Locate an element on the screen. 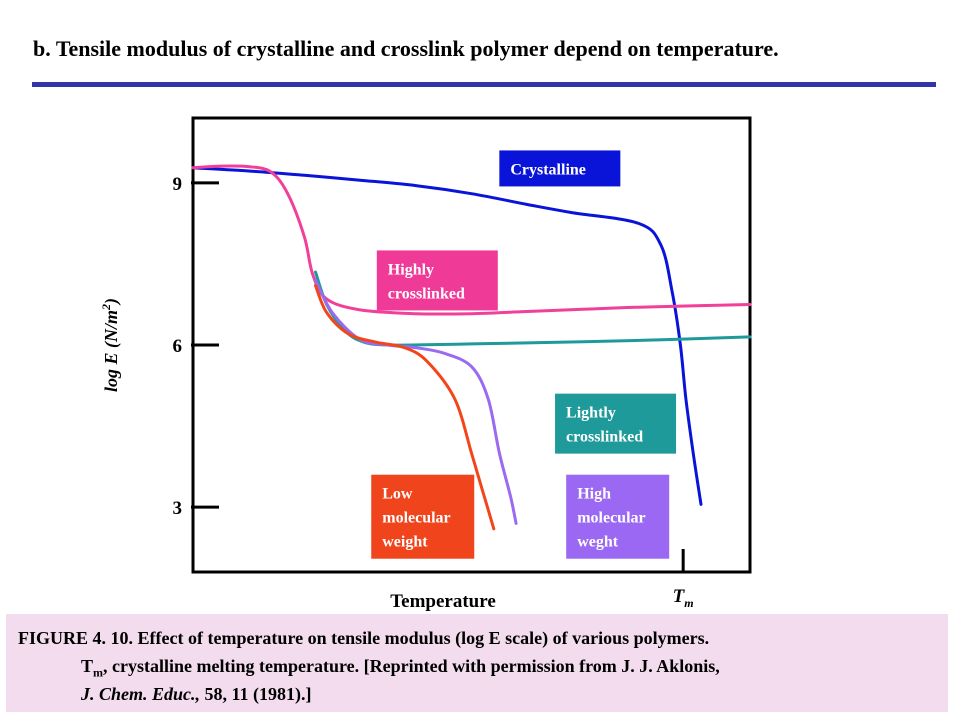  series-line-highly-crosslinked is located at coordinates (471, 240).